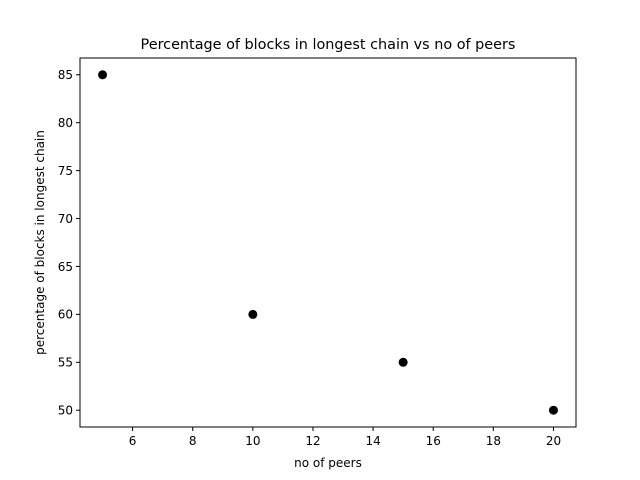 This screenshot has width=640, height=480. I want to click on y-axis-label: percentage of blocks in longest chain, so click(40, 242).